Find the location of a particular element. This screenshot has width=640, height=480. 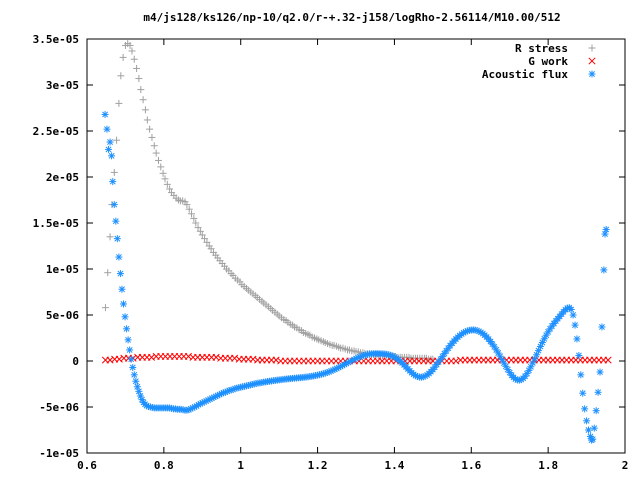

y-tick-label: 5e-06 is located at coordinates (62, 315).